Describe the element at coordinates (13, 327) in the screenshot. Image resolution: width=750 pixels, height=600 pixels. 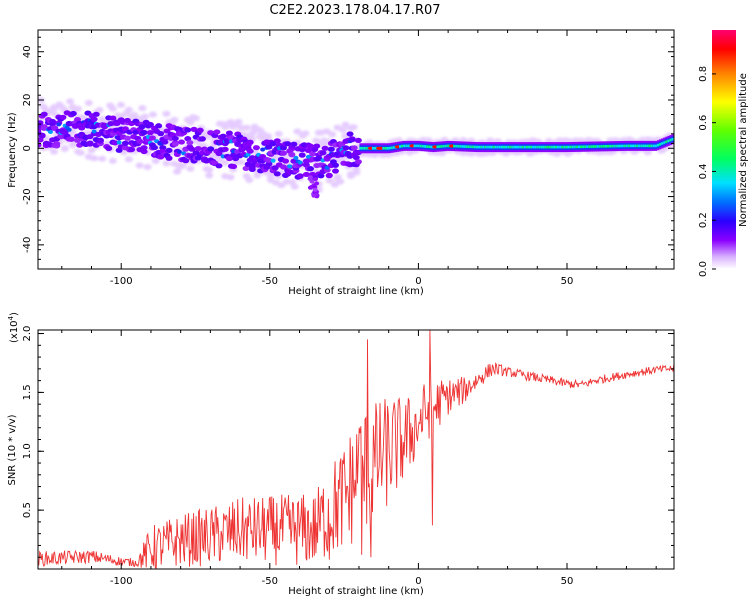
I see `snr-scale-label: (x104)` at that location.